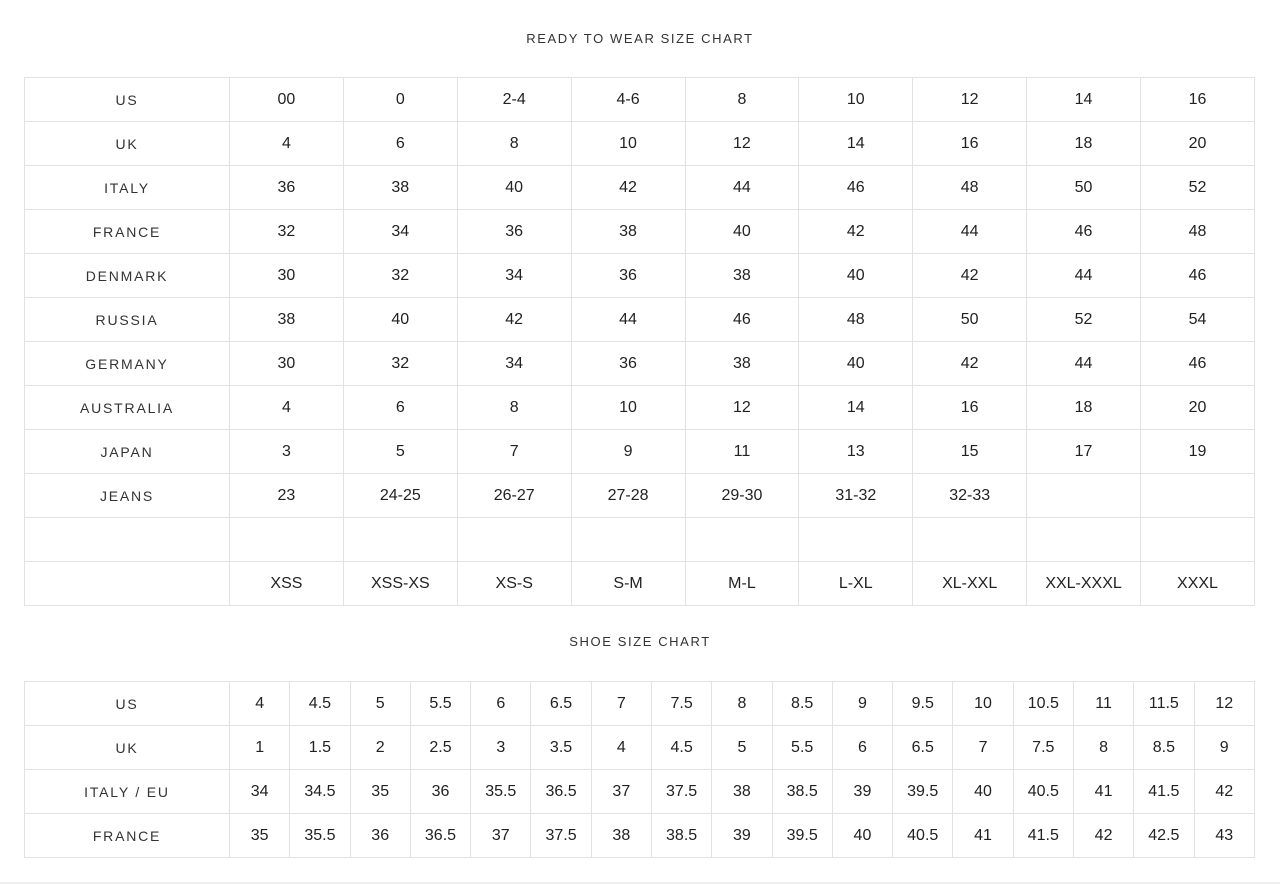  Describe the element at coordinates (1103, 791) in the screenshot. I see `size-cell: 41` at that location.